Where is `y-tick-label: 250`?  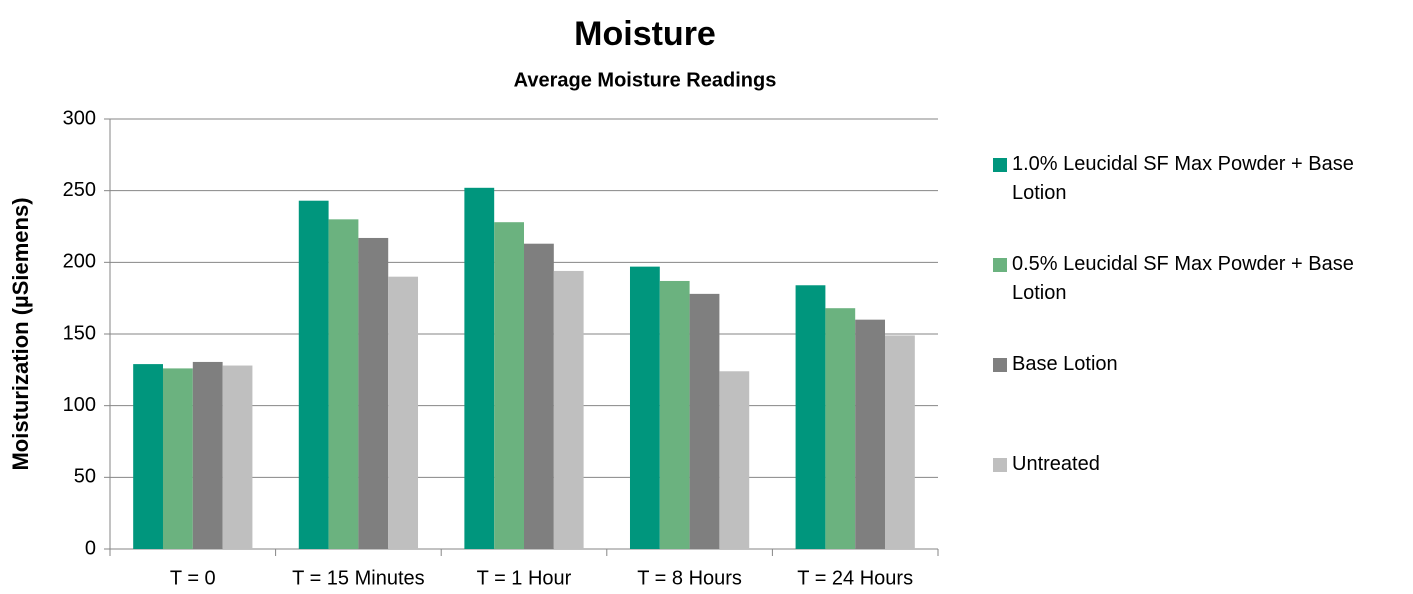
y-tick-label: 250 is located at coordinates (79, 190).